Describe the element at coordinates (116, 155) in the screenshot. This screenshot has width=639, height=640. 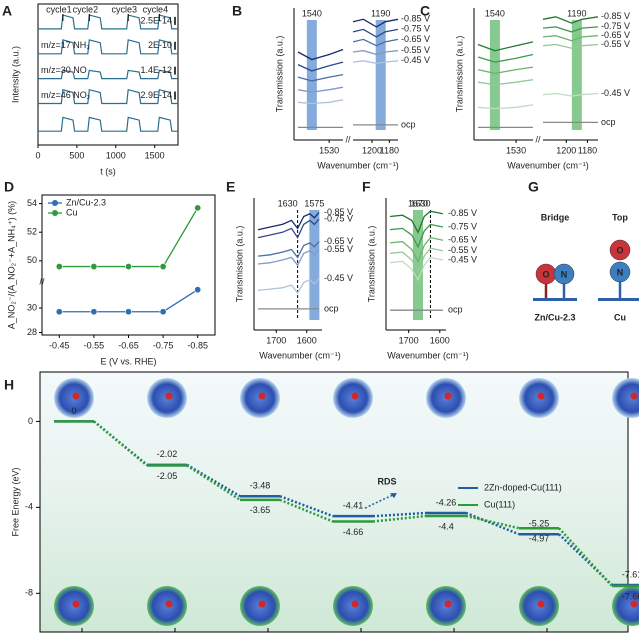
I see `x-tick-label: 1000` at that location.